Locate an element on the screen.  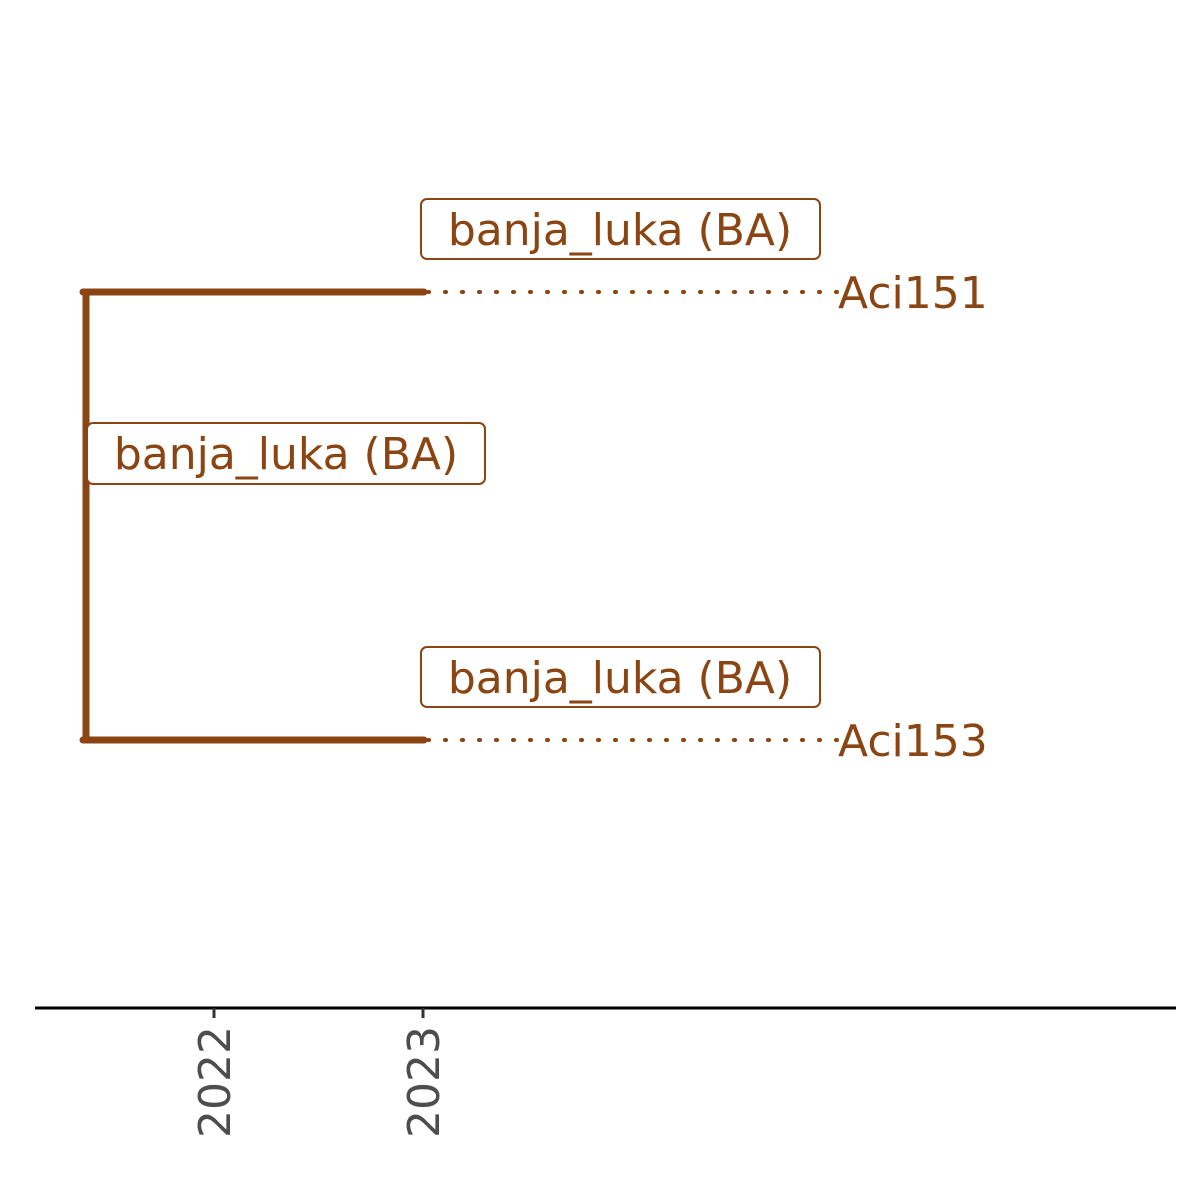
location-label-aci151: banja_luka (BA) is located at coordinates (620, 229).